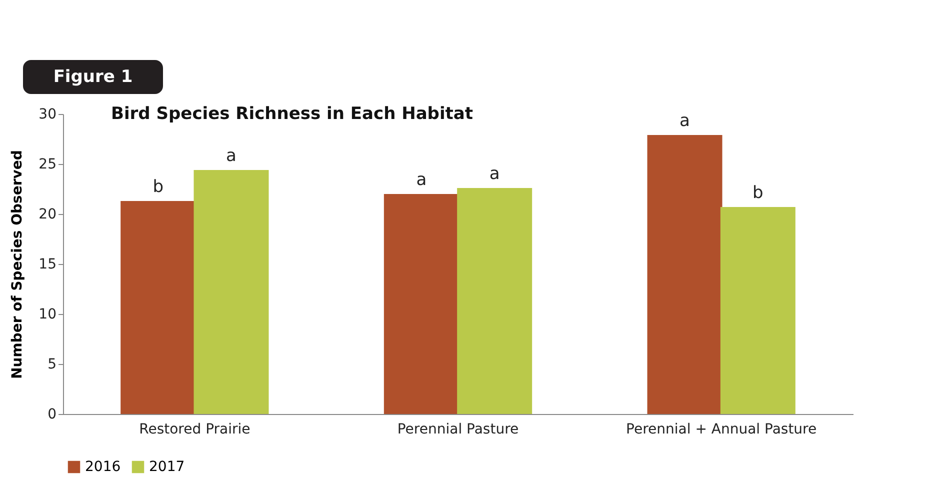 The width and height of the screenshot is (935, 504). I want to click on x-tick-label: Restored Prairie, so click(194, 430).